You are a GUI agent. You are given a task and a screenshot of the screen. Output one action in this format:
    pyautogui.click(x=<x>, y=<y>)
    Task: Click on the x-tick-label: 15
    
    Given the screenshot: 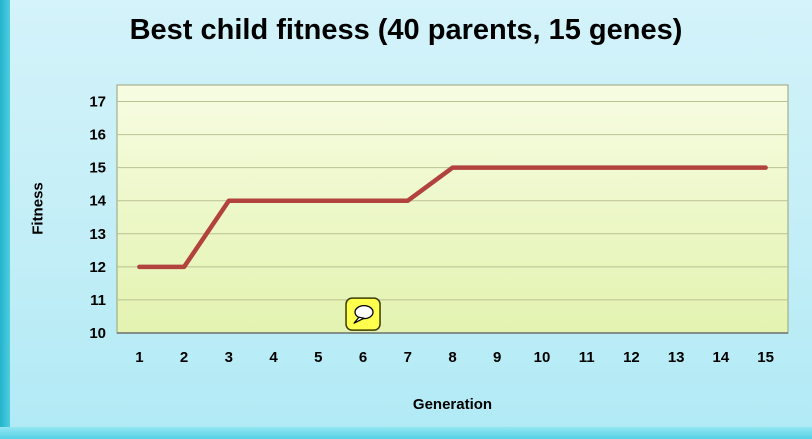 What is the action you would take?
    pyautogui.click(x=765, y=357)
    